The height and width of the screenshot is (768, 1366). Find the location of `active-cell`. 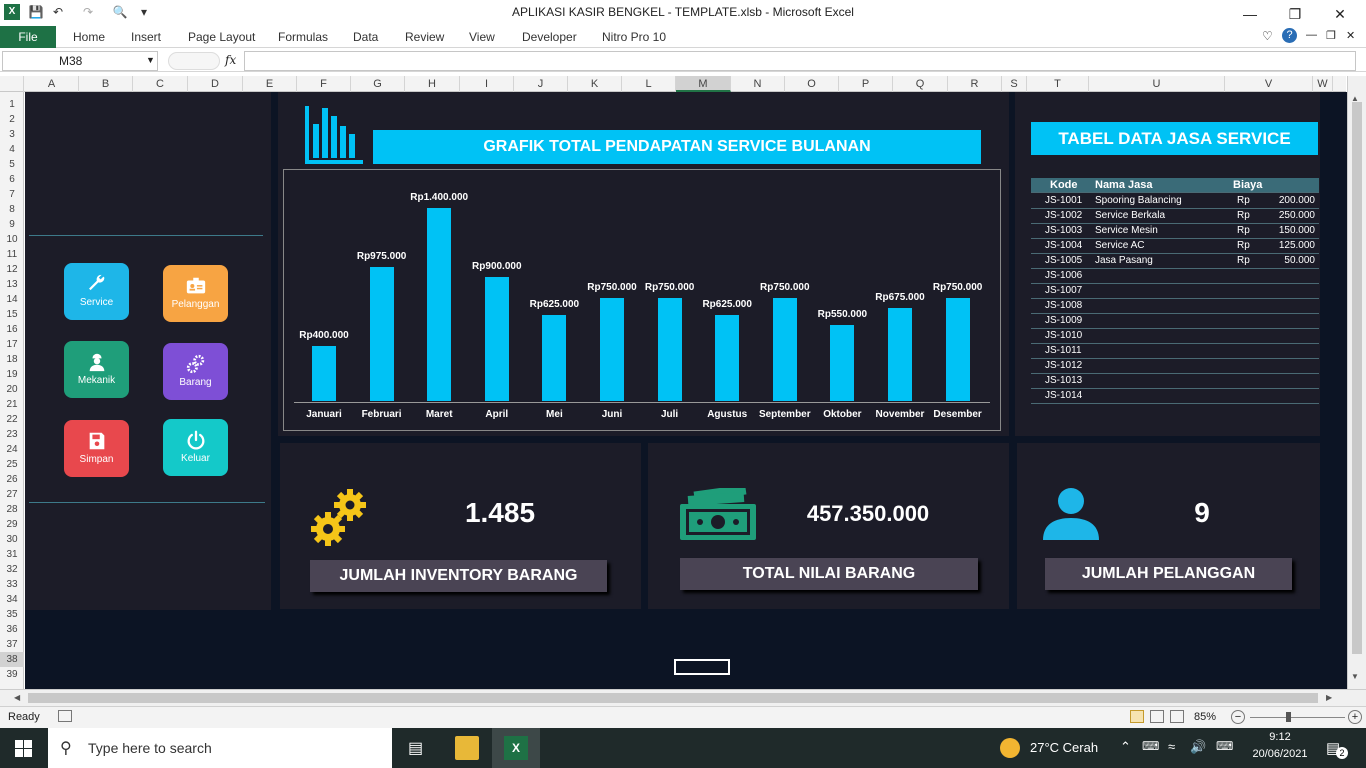

active-cell is located at coordinates (702, 667).